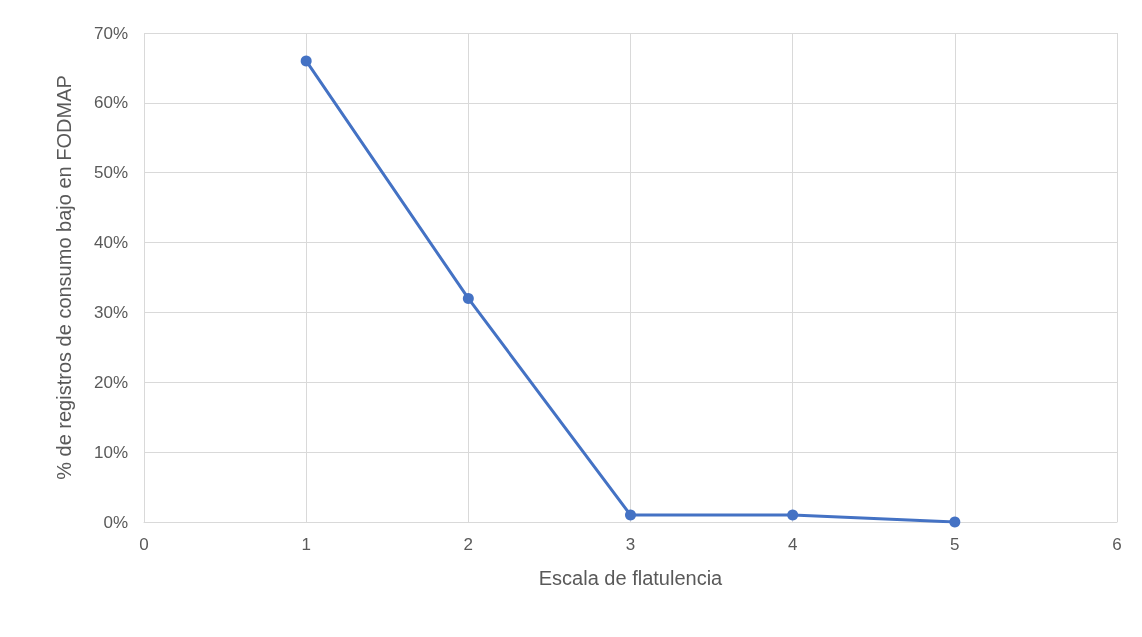  What do you see at coordinates (144, 544) in the screenshot?
I see `x-tick-label: 0` at bounding box center [144, 544].